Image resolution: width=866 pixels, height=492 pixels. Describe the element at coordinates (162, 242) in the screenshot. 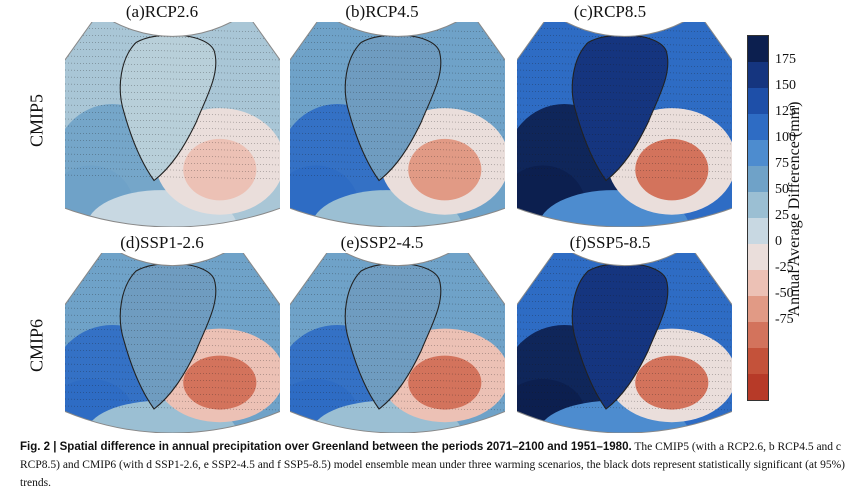

I see `panel-title-d: (d)SSP1-2.6` at that location.